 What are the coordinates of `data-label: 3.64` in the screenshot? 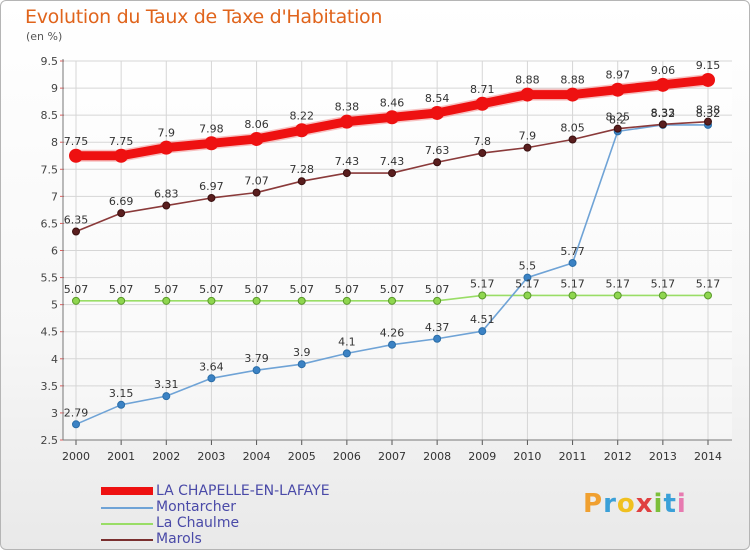 It's located at (211, 366).